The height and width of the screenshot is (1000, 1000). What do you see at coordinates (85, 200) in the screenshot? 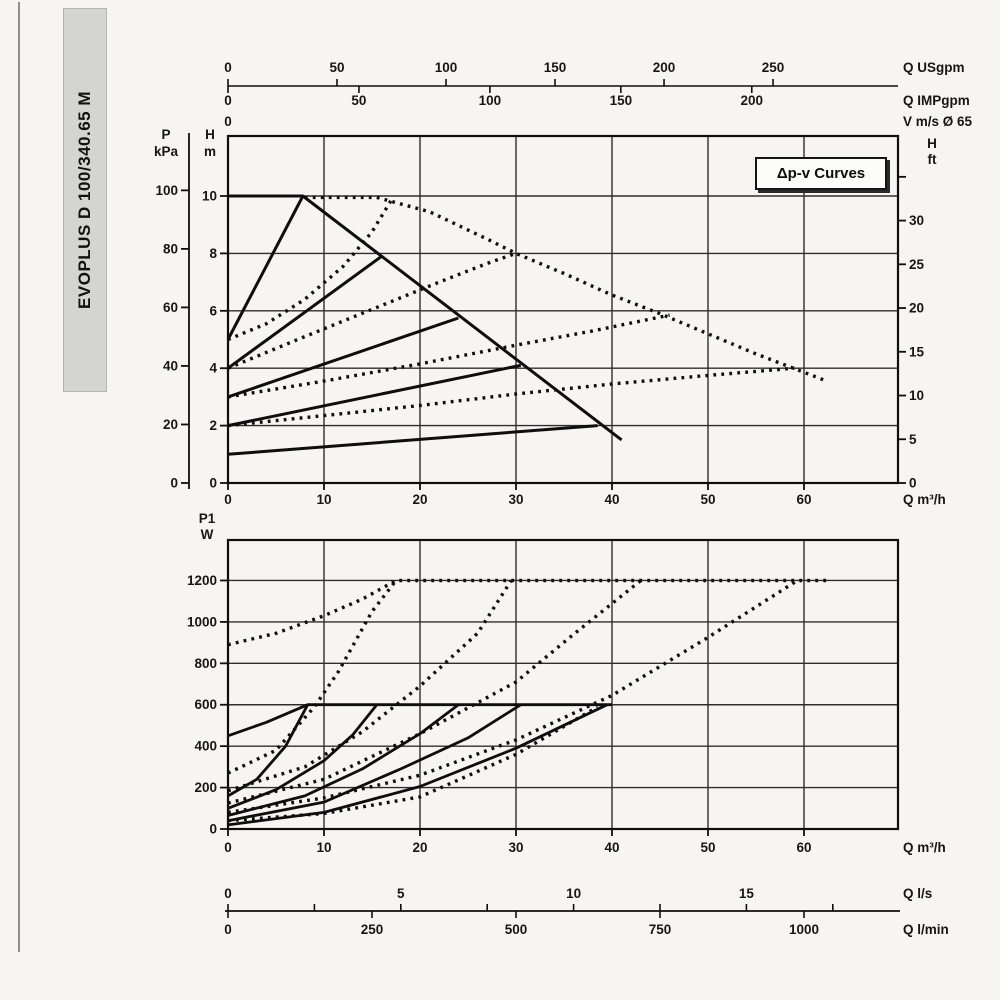
I see `model-label-sidebar: EVOPLUS D 100/340.65 M` at bounding box center [85, 200].